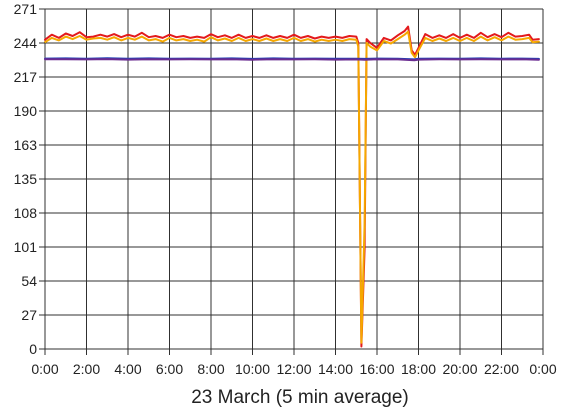 This screenshot has height=419, width=566. What do you see at coordinates (252, 369) in the screenshot?
I see `x-tick-label: 10:00` at bounding box center [252, 369].